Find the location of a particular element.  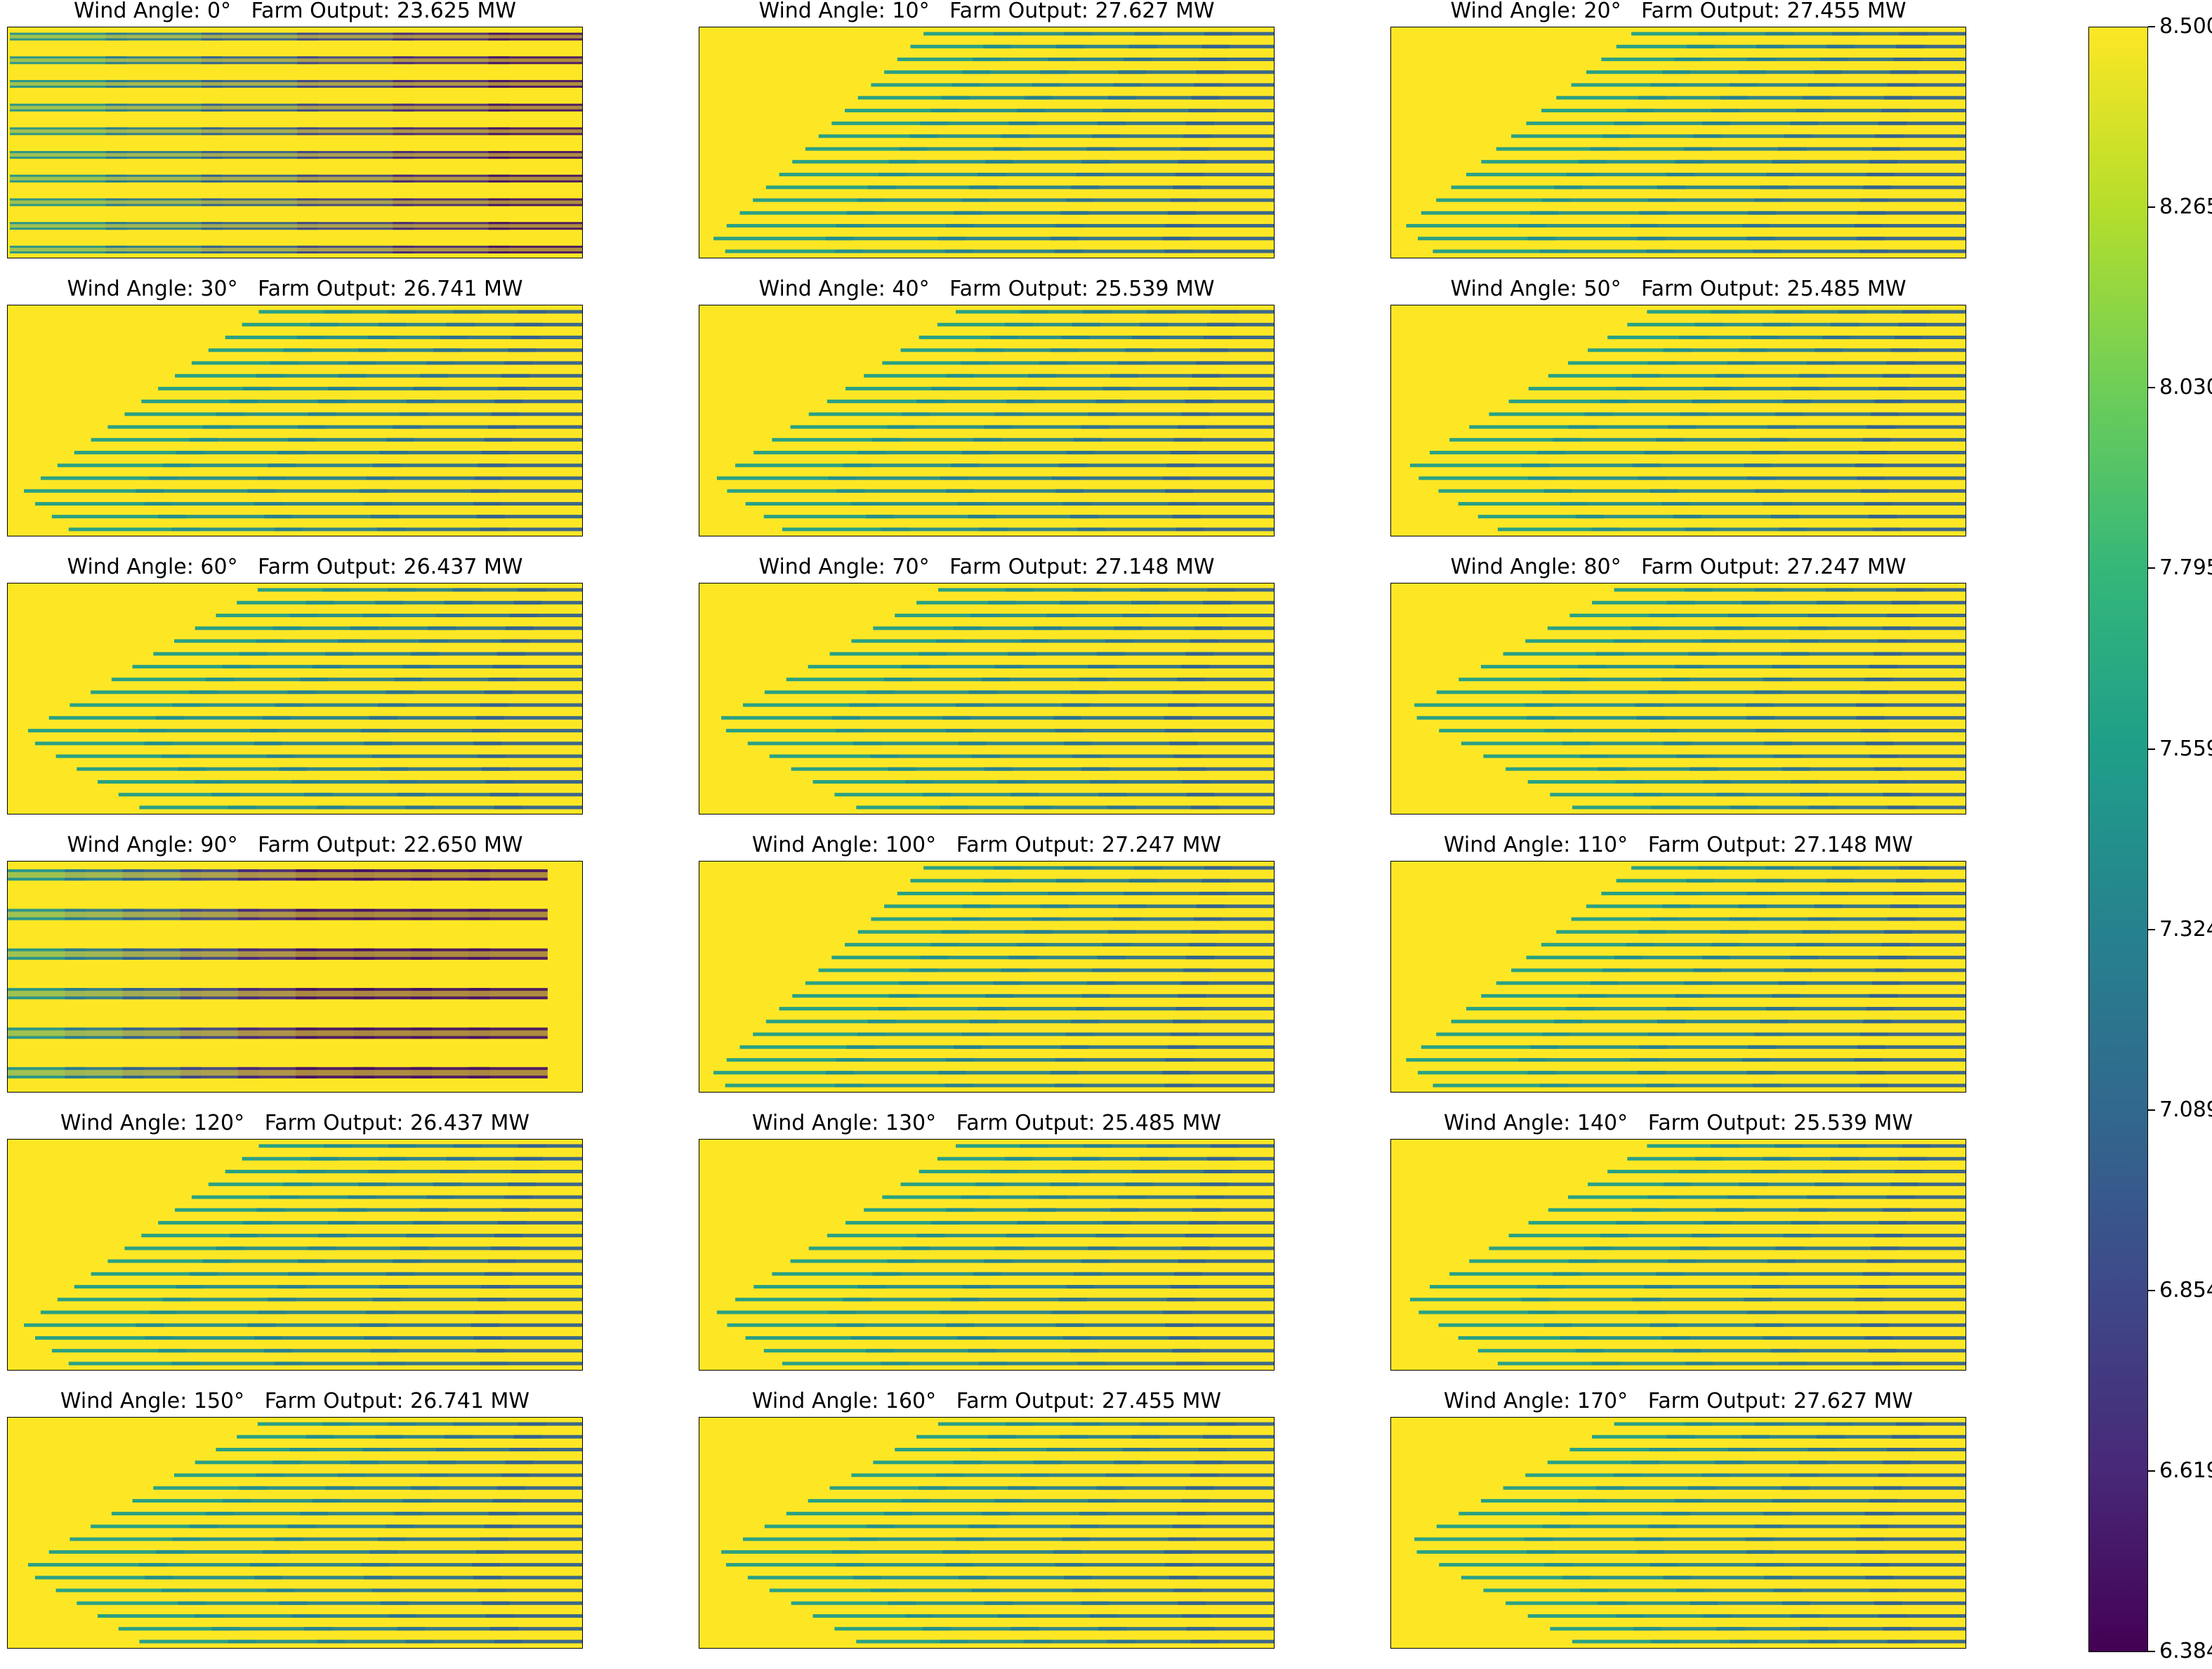

panel-title: Wind Angle: 150° Farm Output: 26.741 MW is located at coordinates (295, 1401).